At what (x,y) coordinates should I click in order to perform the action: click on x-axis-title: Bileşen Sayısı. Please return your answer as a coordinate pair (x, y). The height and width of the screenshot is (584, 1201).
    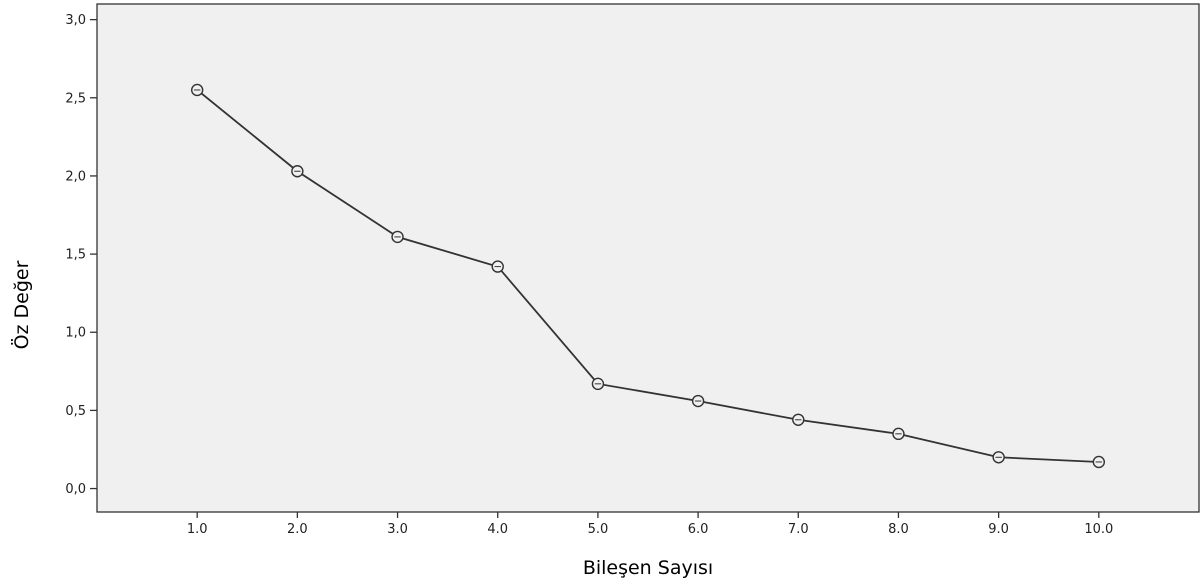
    Looking at the image, I should click on (648, 568).